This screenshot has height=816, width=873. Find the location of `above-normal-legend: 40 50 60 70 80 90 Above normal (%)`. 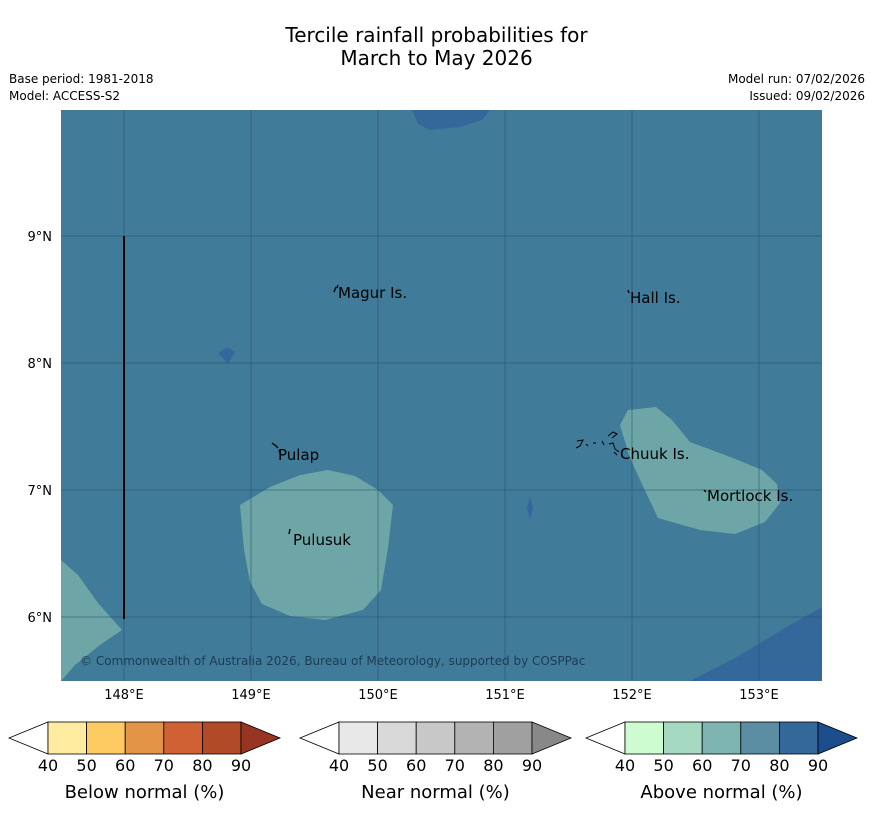

above-normal-legend: 40 50 60 70 80 90 Above normal (%) is located at coordinates (721, 762).